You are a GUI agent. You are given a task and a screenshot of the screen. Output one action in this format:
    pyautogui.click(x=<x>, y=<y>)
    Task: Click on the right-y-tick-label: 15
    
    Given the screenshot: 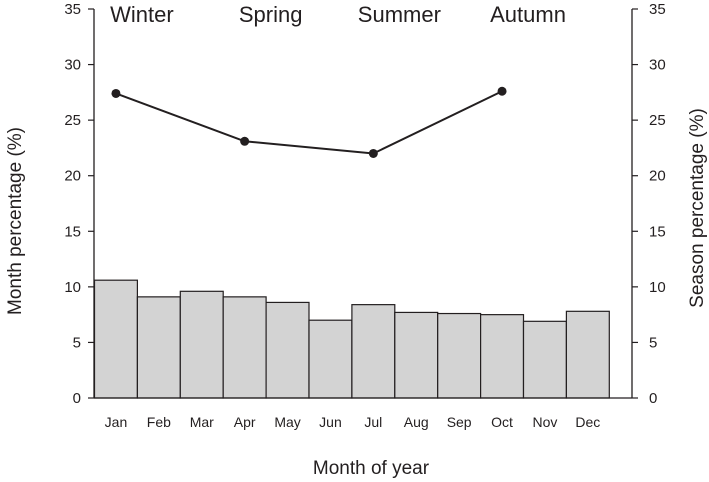 What is the action you would take?
    pyautogui.click(x=657, y=231)
    